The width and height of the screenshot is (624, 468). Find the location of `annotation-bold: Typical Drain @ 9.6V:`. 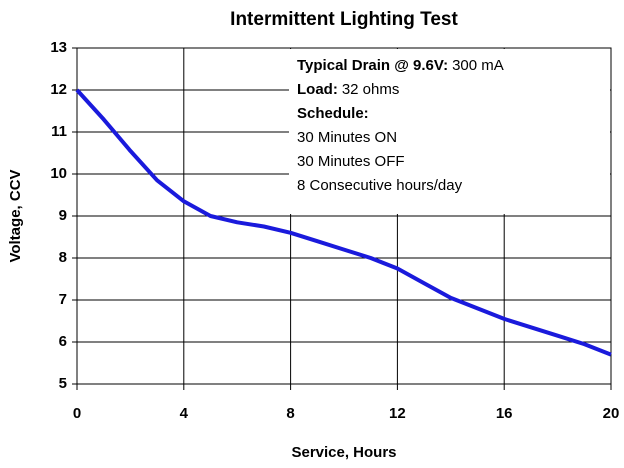

annotation-bold: Typical Drain @ 9.6V: is located at coordinates (372, 65).